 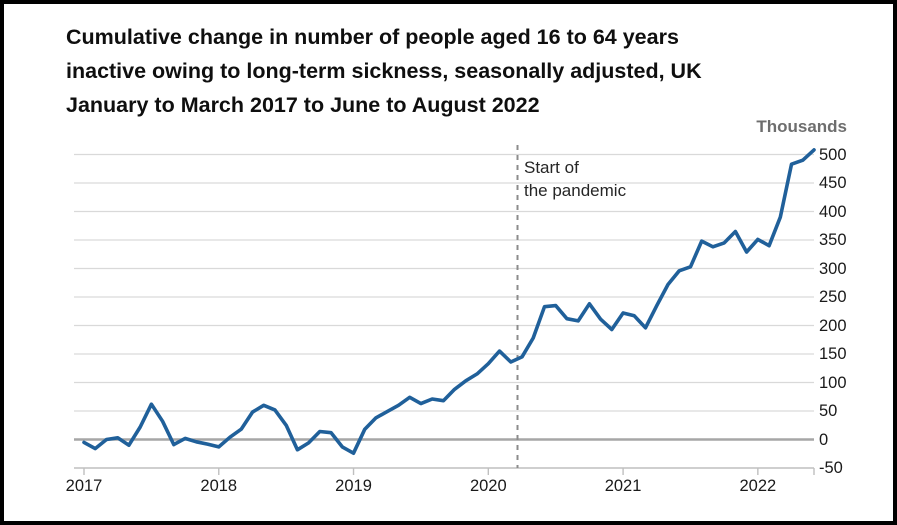 I want to click on y-axis-tick-label: 100, so click(x=833, y=382).